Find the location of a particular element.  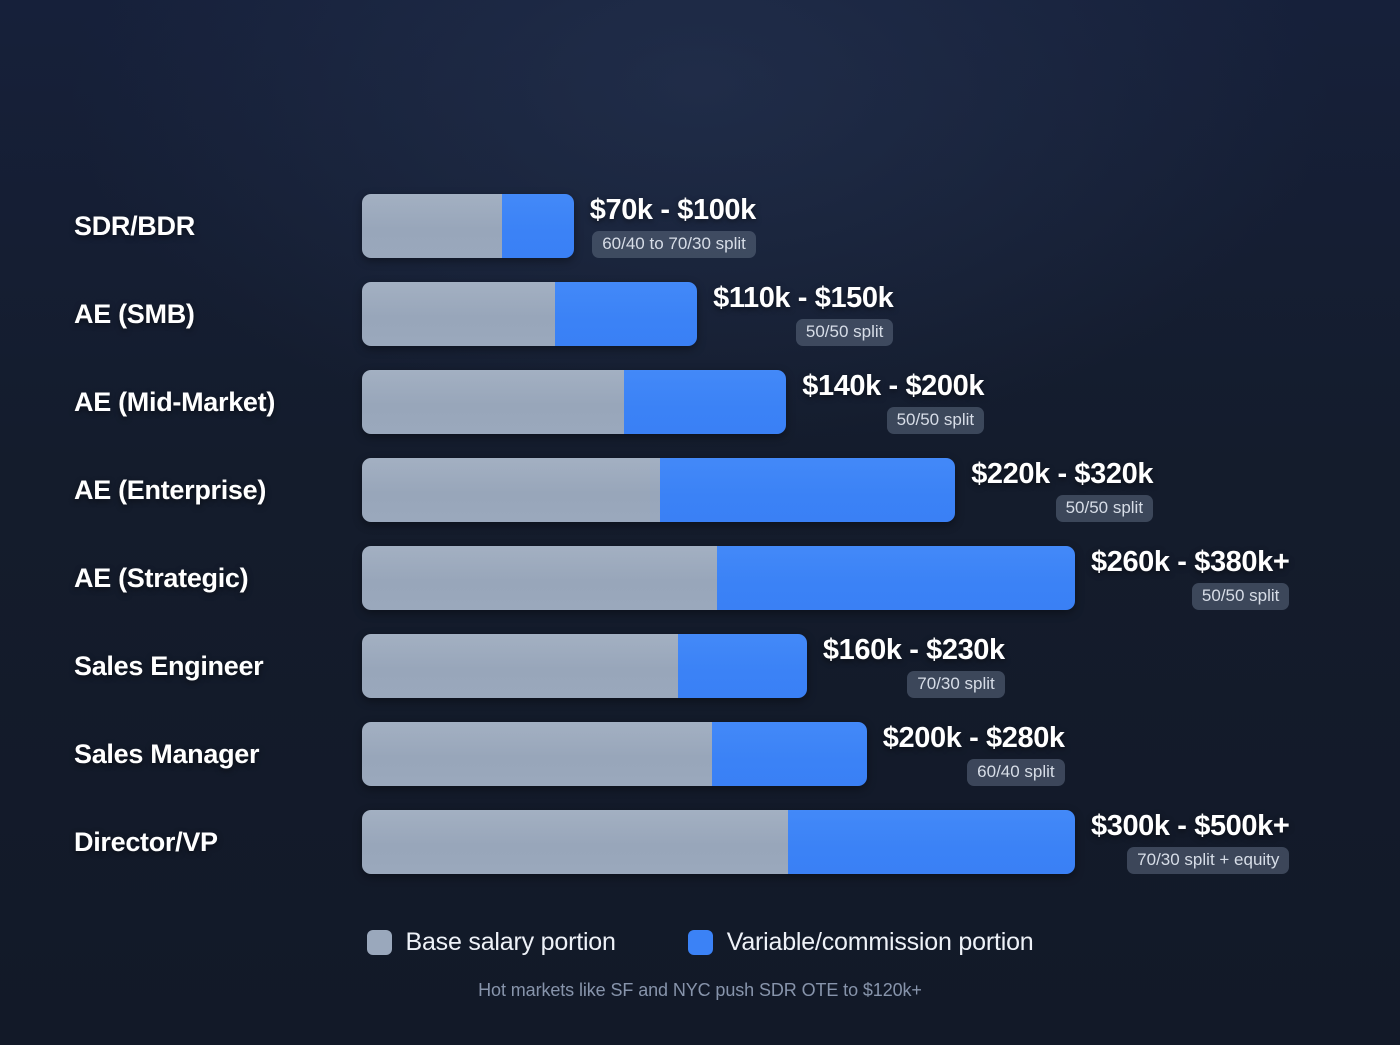

page-title: 2026 Sales Team OTE Benchmarks is located at coordinates (700, 70).